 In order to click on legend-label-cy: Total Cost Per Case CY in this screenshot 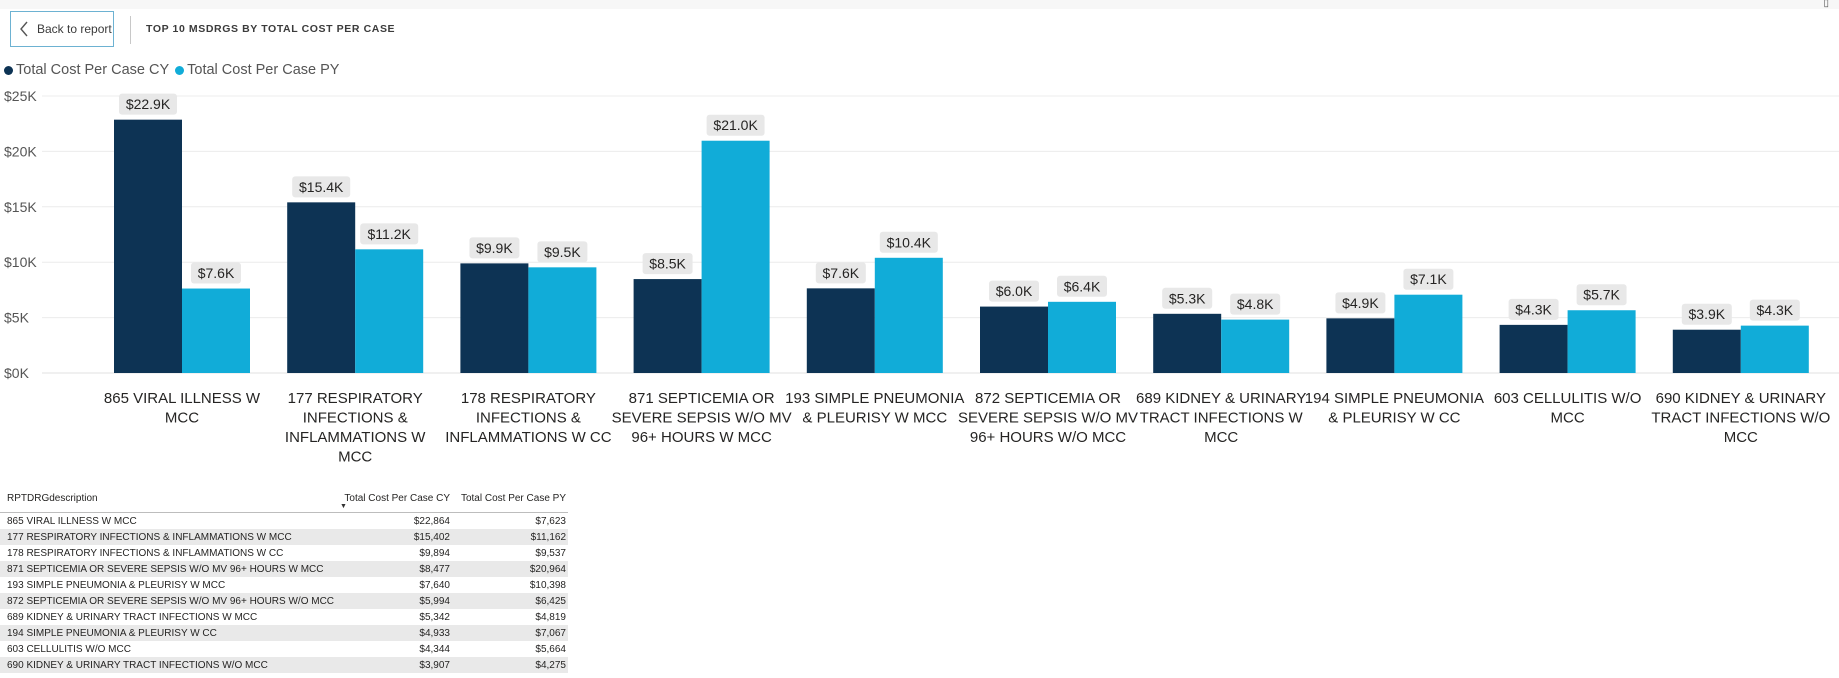, I will do `click(93, 70)`.